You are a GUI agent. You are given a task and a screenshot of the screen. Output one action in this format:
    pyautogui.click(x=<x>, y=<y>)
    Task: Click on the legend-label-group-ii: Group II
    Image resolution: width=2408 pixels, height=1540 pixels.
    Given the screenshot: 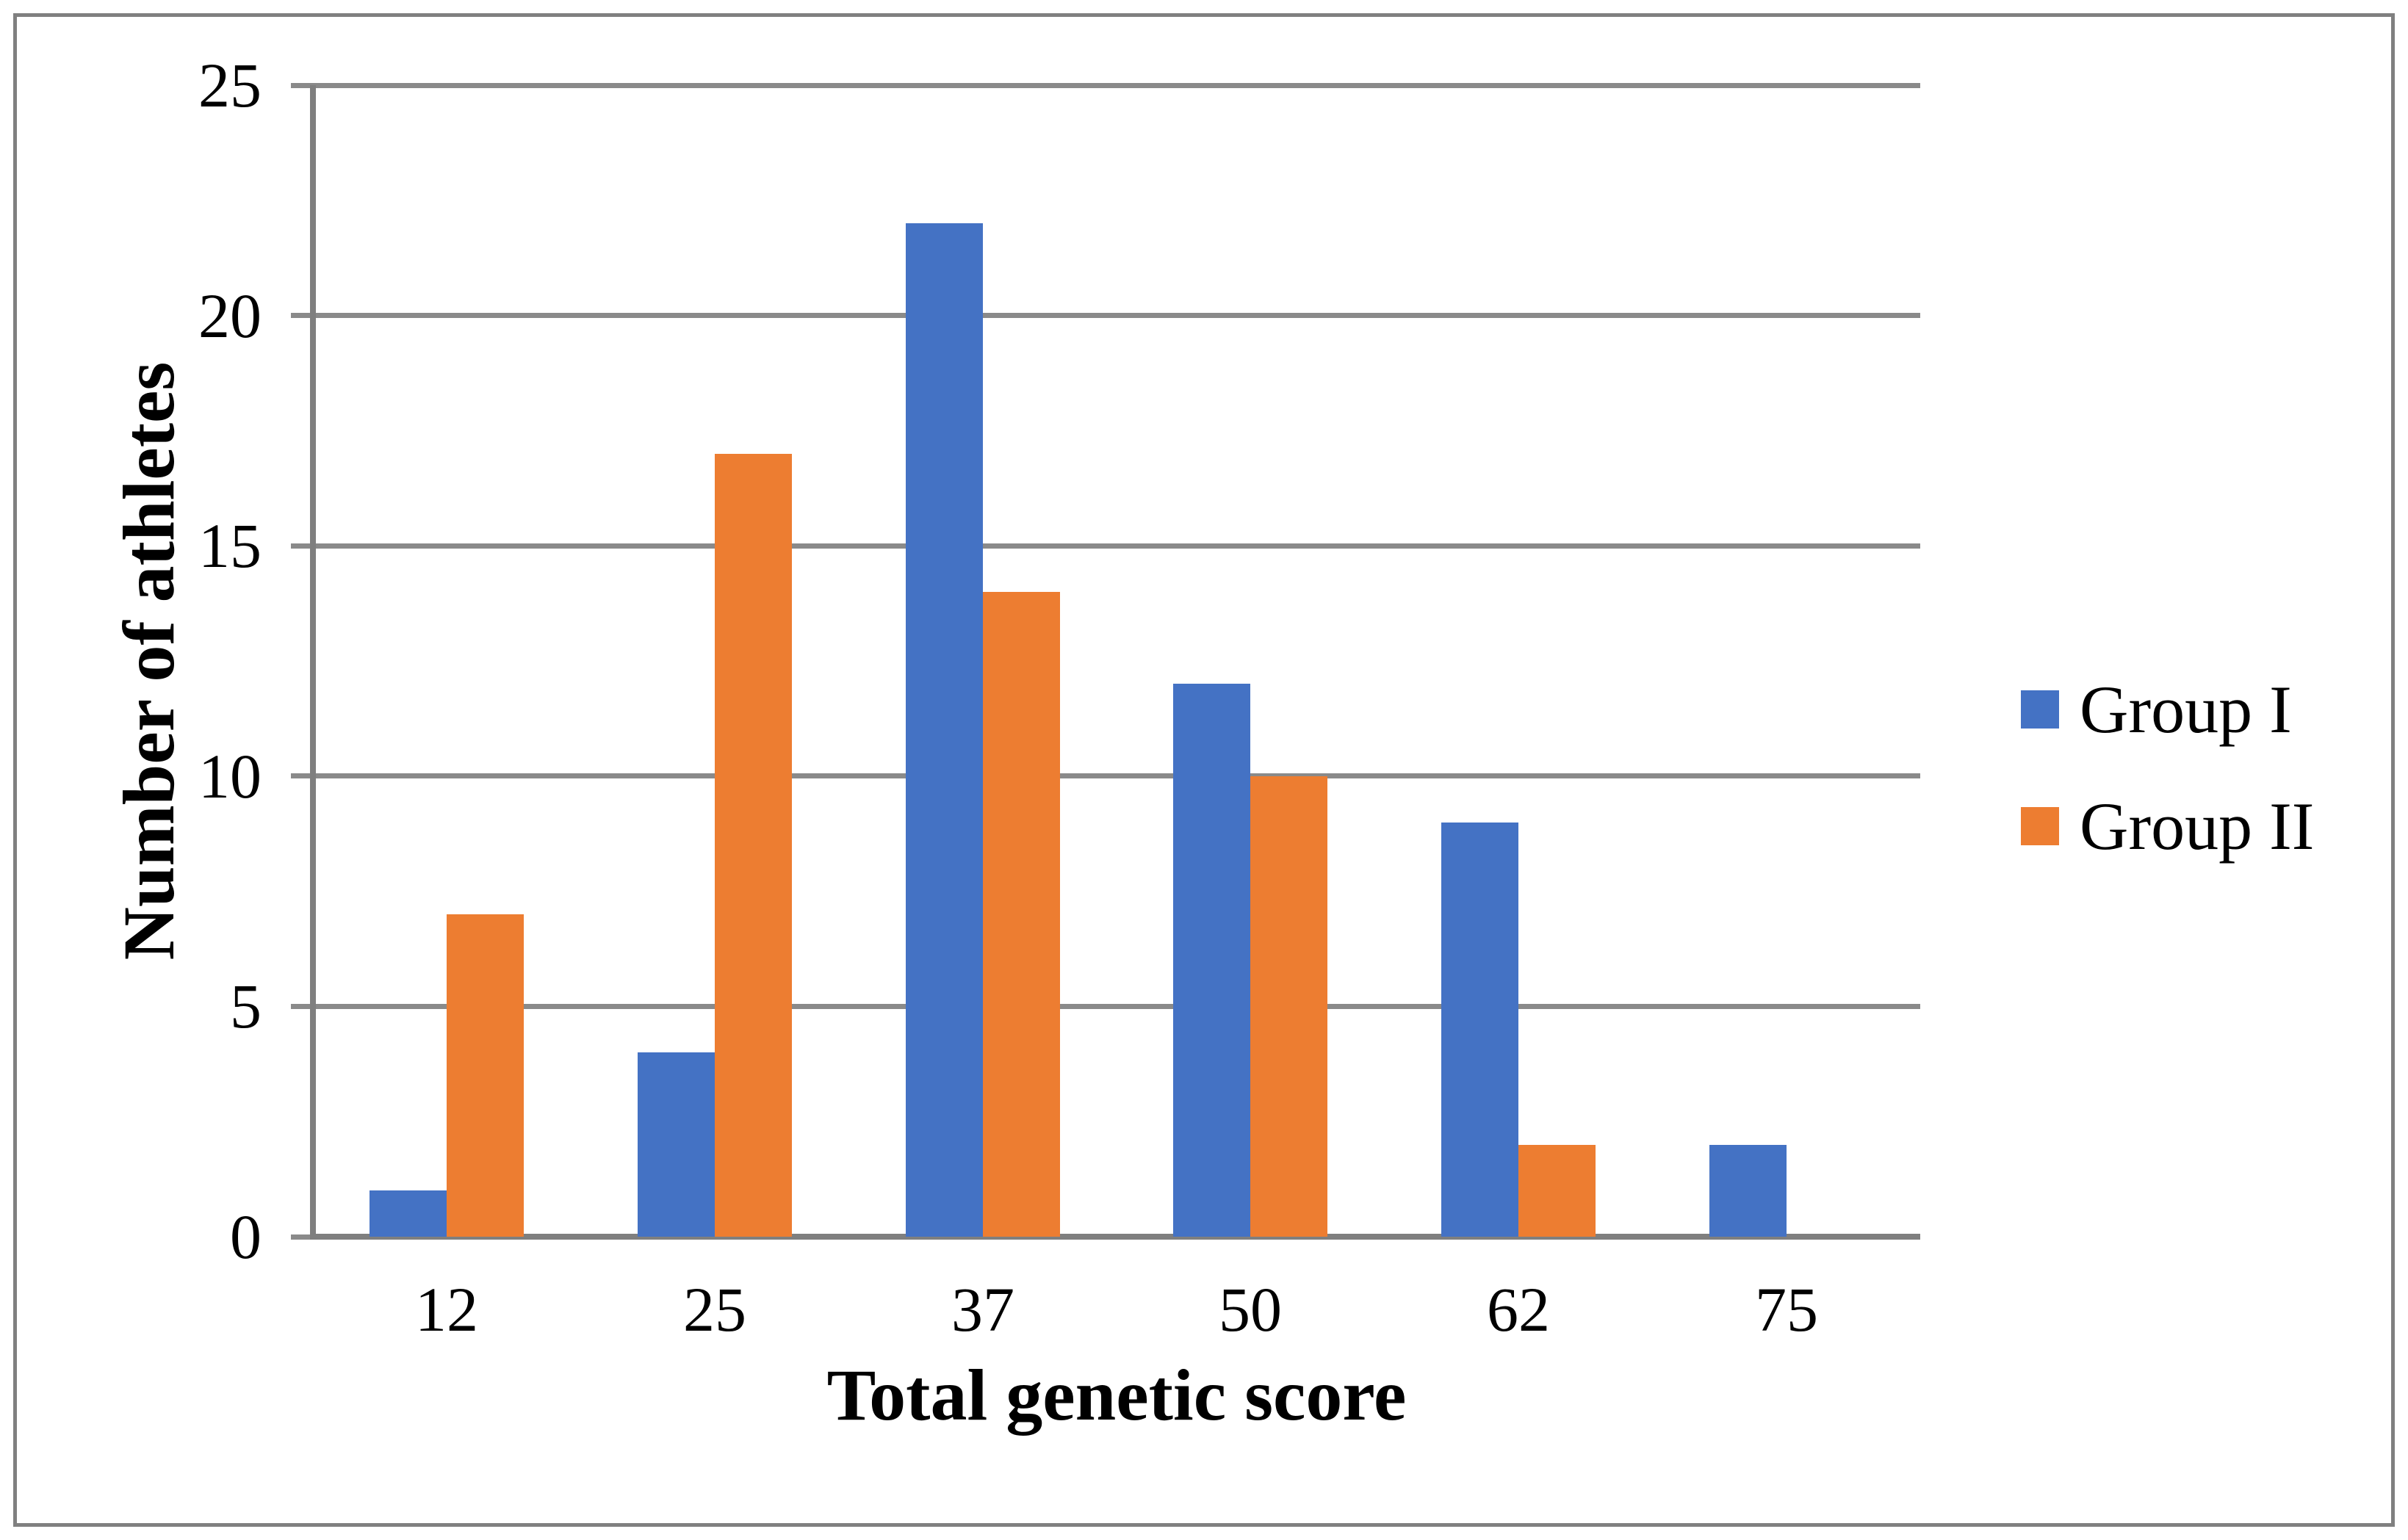 What is the action you would take?
    pyautogui.click(x=2197, y=827)
    